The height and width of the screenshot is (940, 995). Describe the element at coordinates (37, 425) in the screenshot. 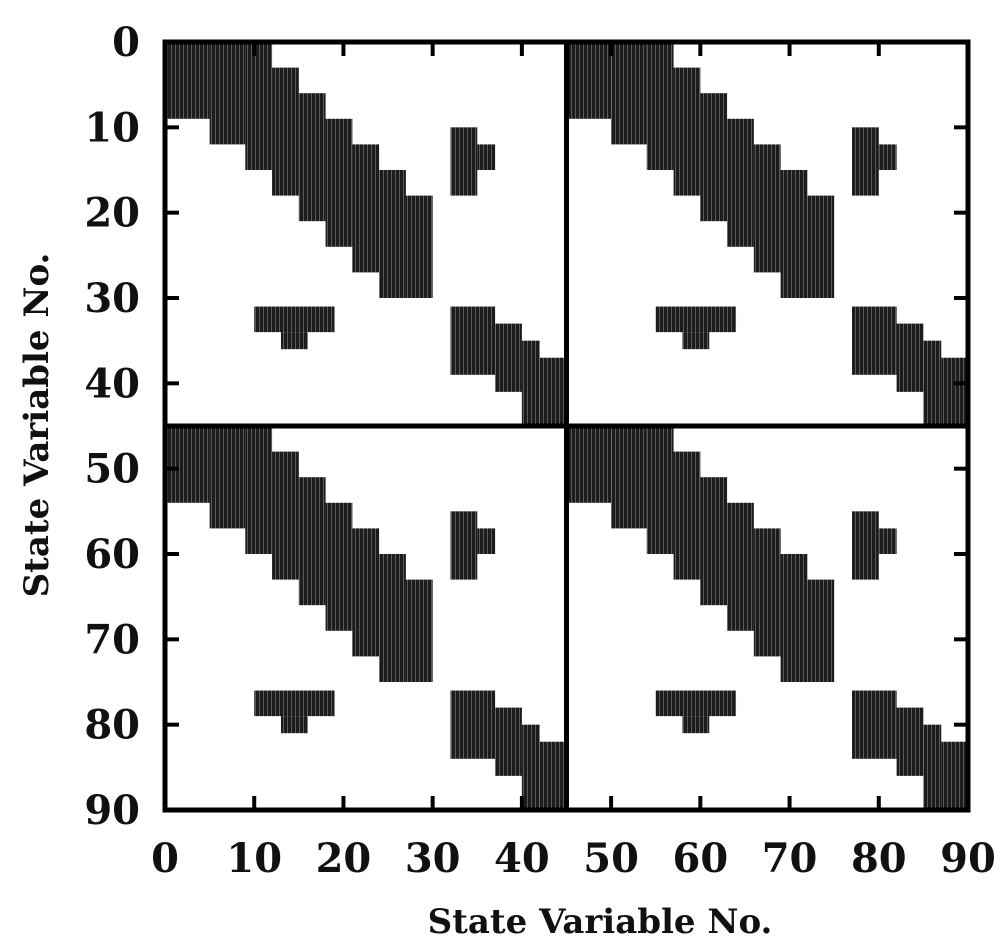

I see `y-axis-title: State Variable No.` at that location.